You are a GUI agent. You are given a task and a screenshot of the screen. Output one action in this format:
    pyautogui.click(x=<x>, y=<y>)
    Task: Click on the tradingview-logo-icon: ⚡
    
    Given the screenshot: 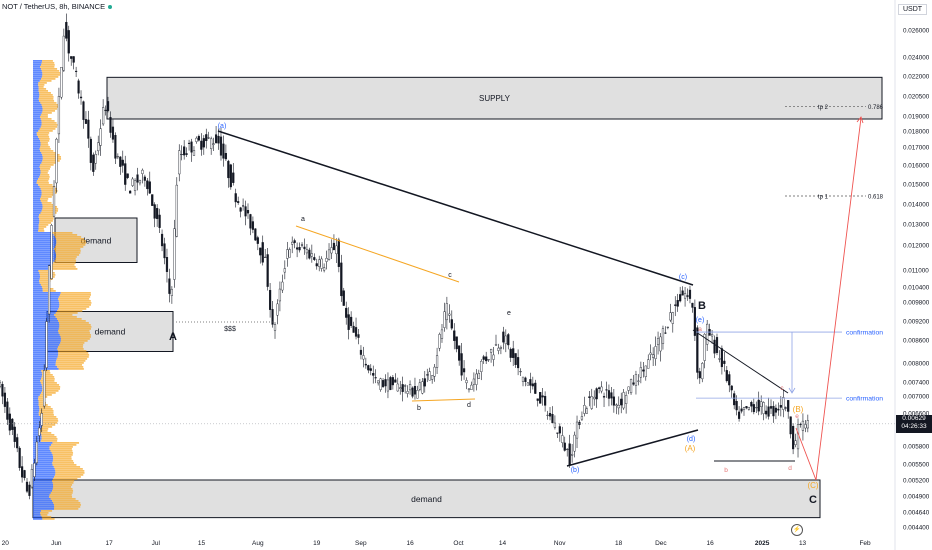 What is the action you would take?
    pyautogui.click(x=797, y=530)
    